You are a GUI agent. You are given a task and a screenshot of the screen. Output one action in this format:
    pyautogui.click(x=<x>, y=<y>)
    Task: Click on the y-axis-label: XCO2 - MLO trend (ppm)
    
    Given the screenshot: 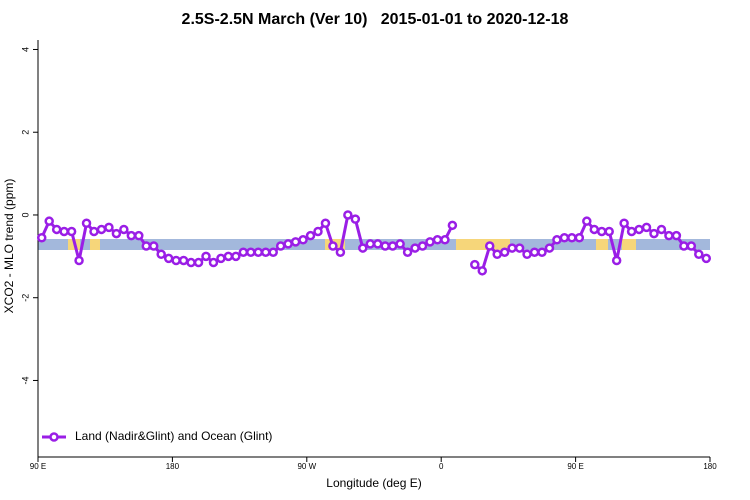 What is the action you would take?
    pyautogui.click(x=9, y=246)
    